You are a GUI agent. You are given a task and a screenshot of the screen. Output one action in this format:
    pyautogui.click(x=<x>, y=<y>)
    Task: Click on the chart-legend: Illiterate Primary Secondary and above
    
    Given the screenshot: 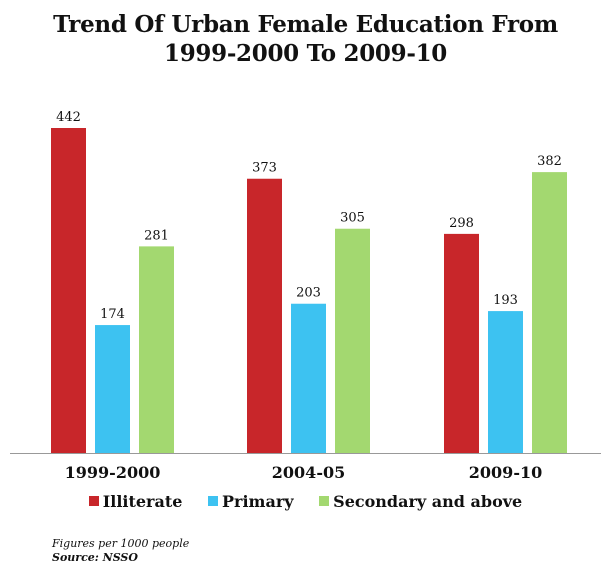 What is the action you would take?
    pyautogui.click(x=305, y=501)
    